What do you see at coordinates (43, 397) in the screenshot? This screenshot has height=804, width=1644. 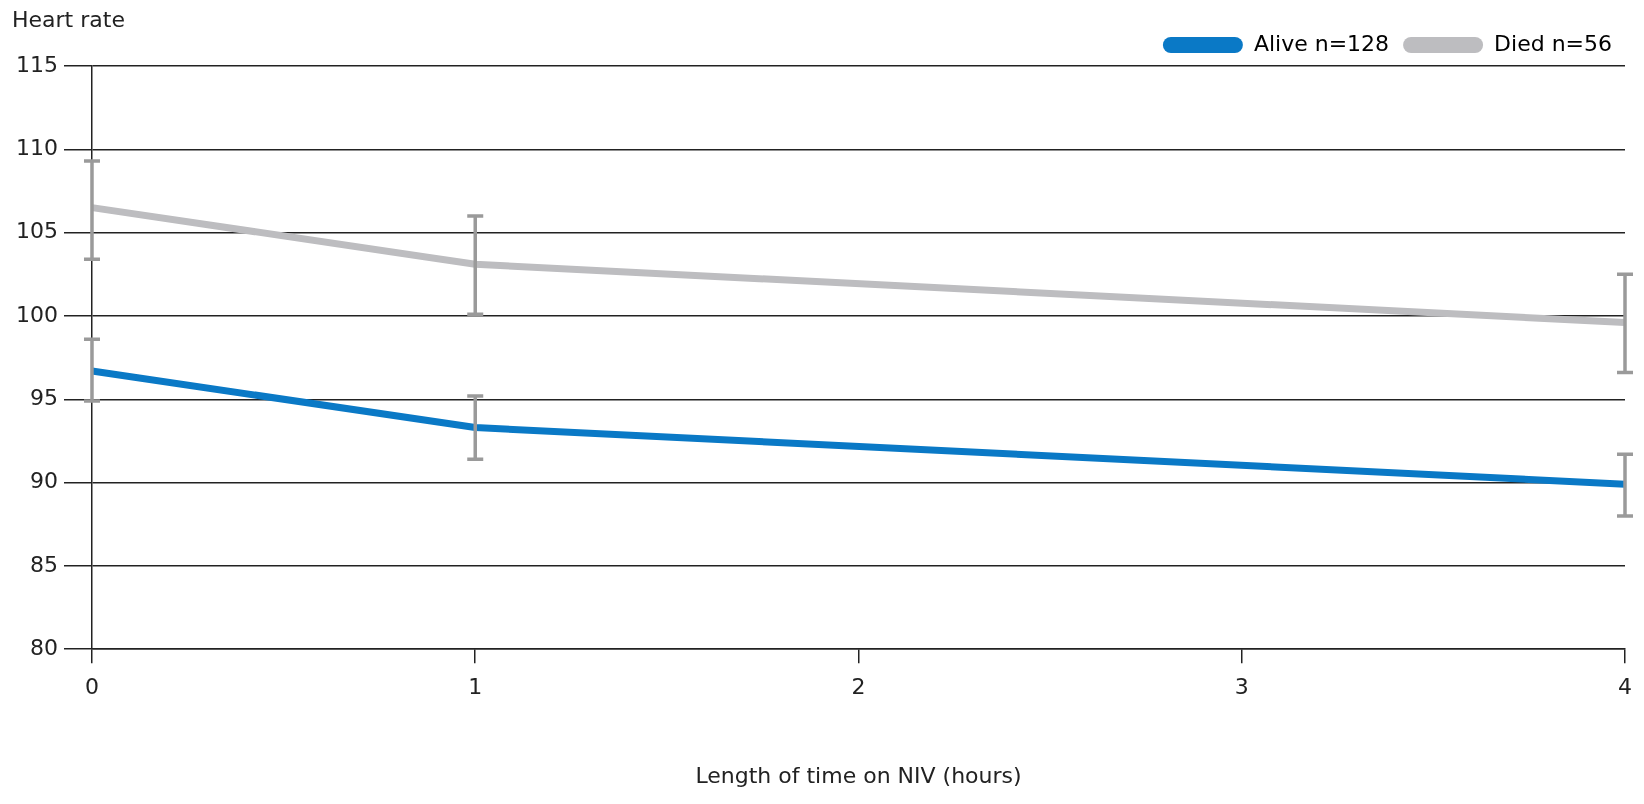 I see `y-tick-label: 95` at bounding box center [43, 397].